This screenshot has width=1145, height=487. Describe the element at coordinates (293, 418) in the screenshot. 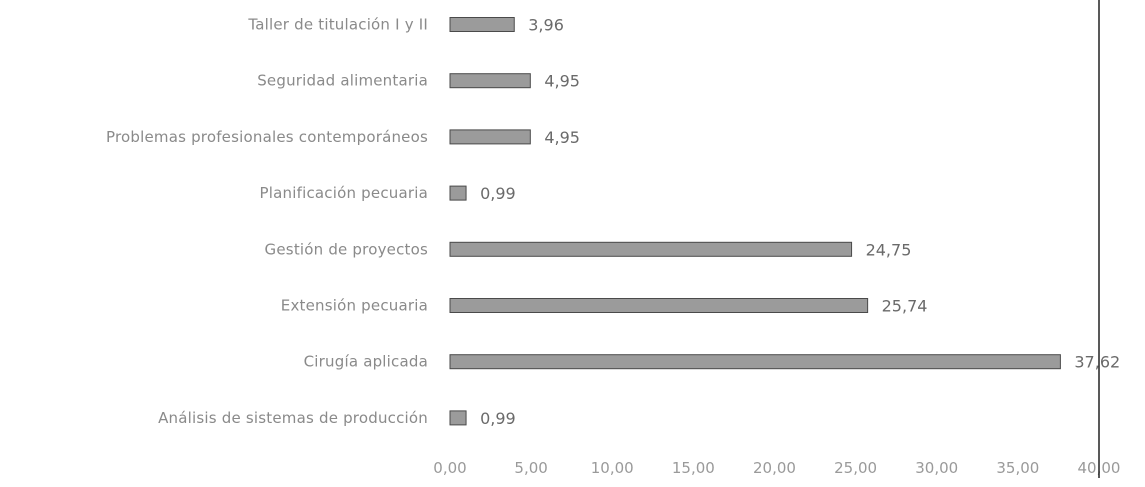

I see `category-label: Análisis de sistemas de producción` at that location.